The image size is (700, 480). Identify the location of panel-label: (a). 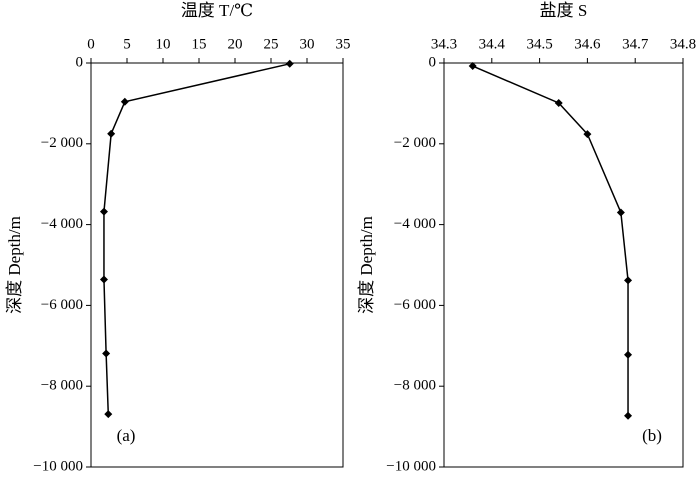
(126, 435).